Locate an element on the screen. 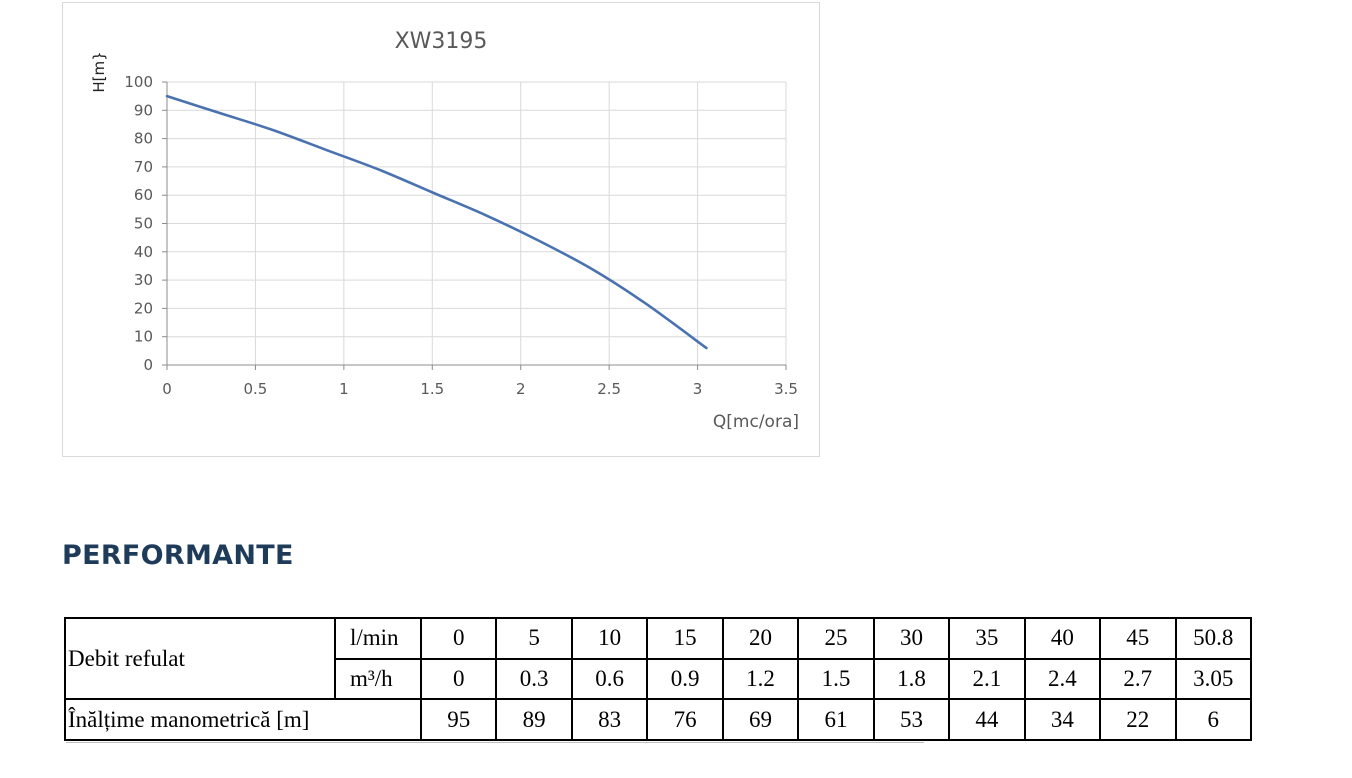 This screenshot has width=1352, height=778. head-value-cell: 6 is located at coordinates (1213, 719).